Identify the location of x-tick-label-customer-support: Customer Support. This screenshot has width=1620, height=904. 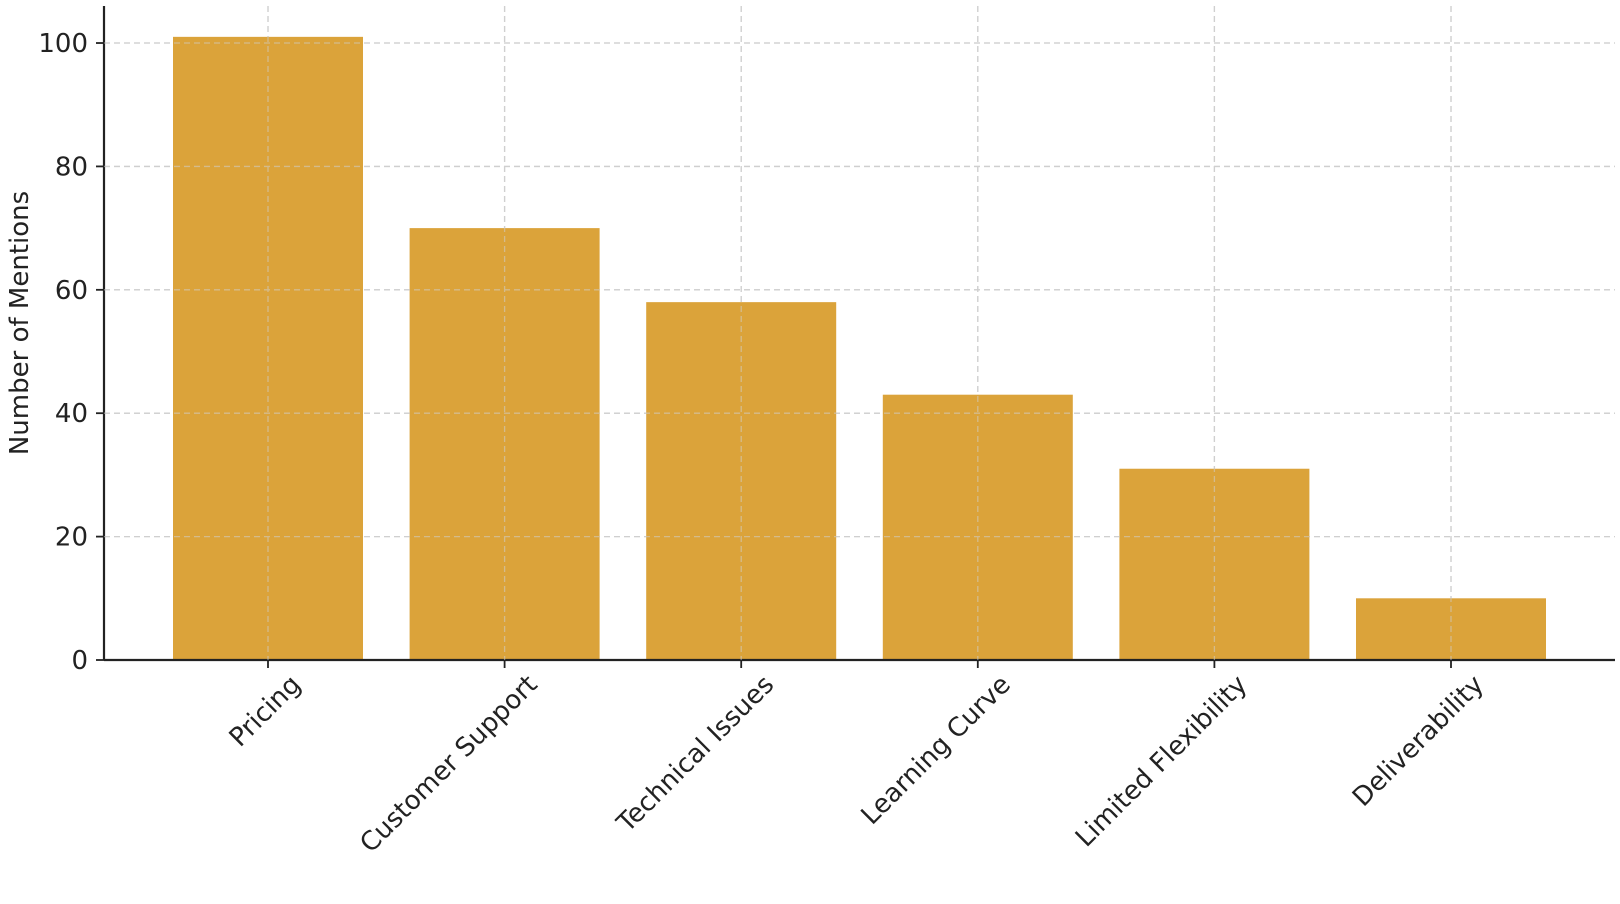
(449, 764).